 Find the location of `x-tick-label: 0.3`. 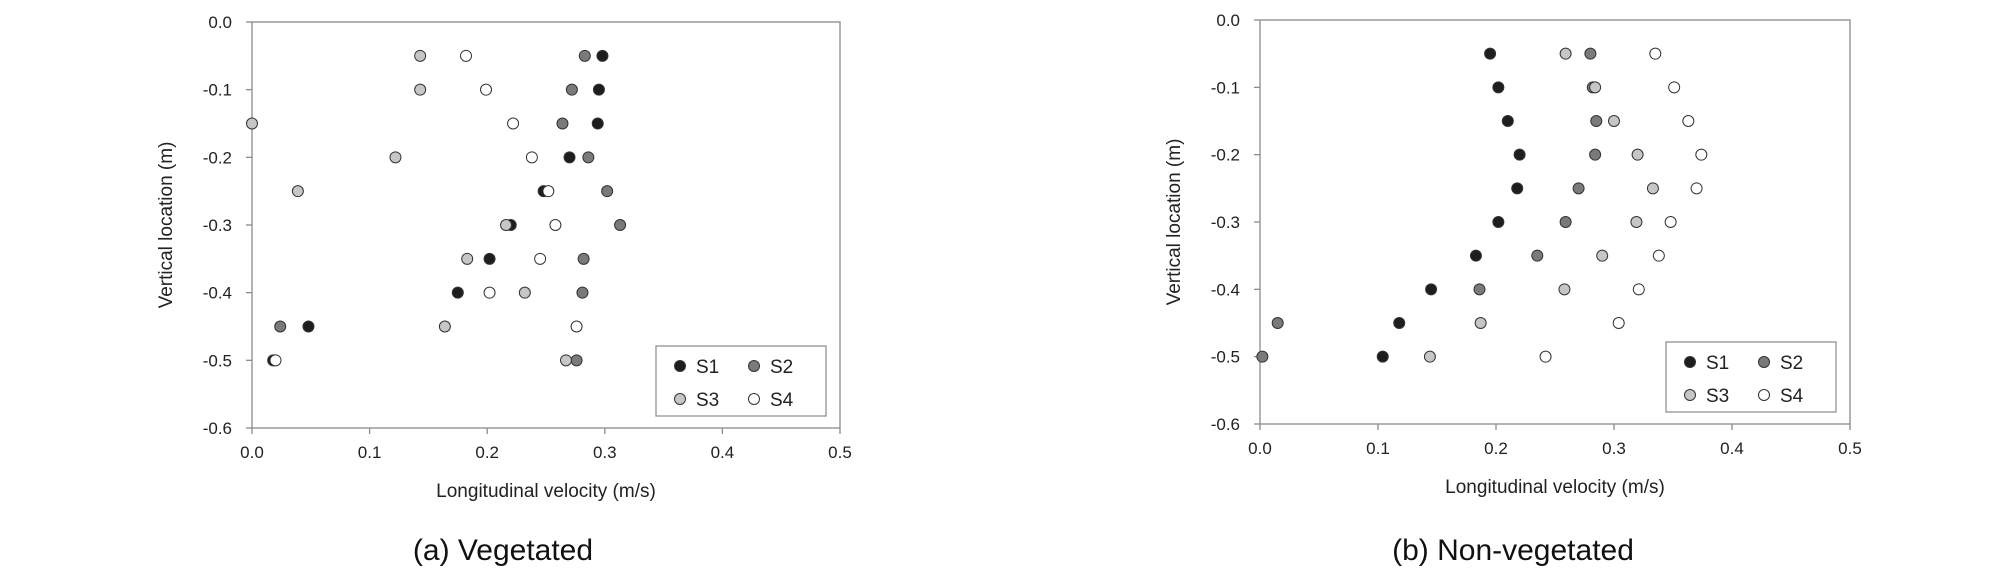

x-tick-label: 0.3 is located at coordinates (1614, 448).